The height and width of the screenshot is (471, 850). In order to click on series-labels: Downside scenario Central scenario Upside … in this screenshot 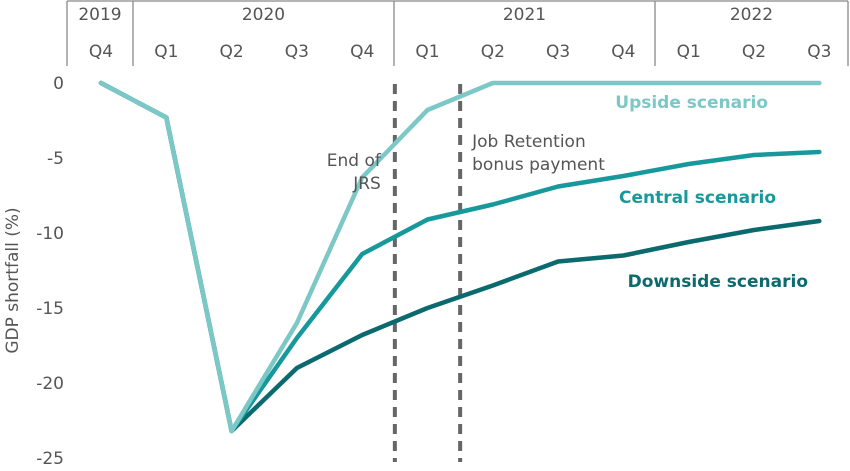, I will do `click(711, 192)`.